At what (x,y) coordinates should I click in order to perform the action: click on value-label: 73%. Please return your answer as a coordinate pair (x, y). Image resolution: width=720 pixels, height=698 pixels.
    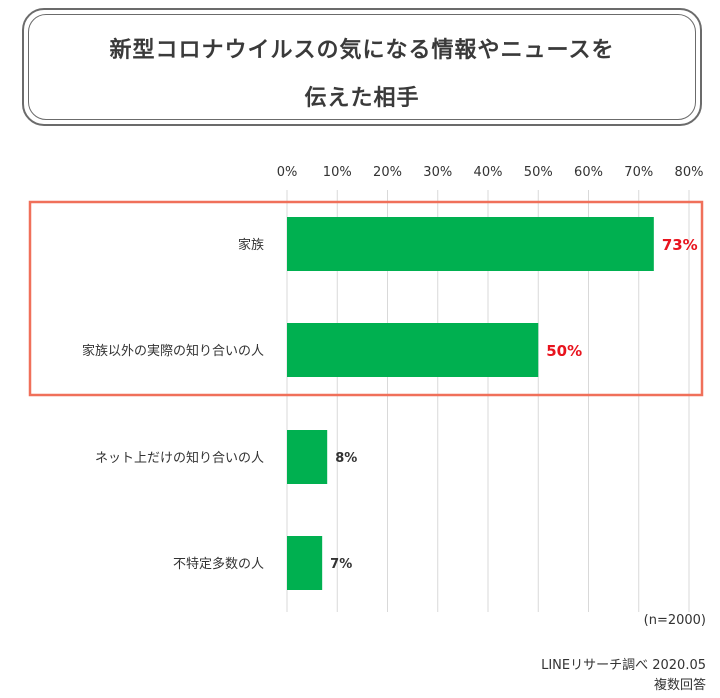
    Looking at the image, I should click on (680, 245).